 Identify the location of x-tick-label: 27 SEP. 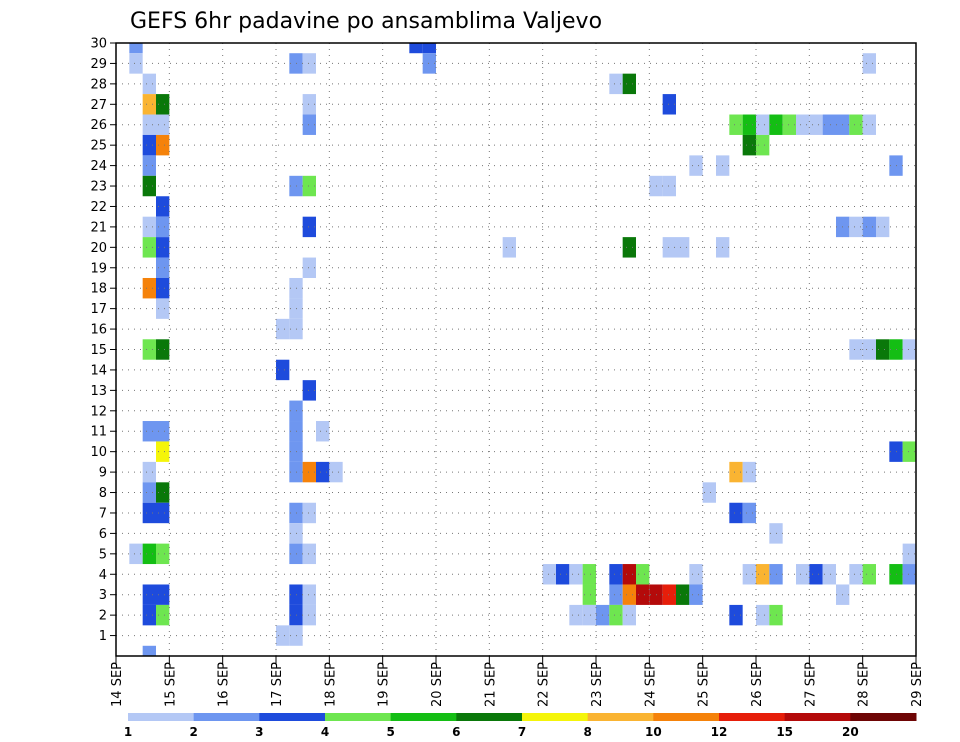
(810, 684).